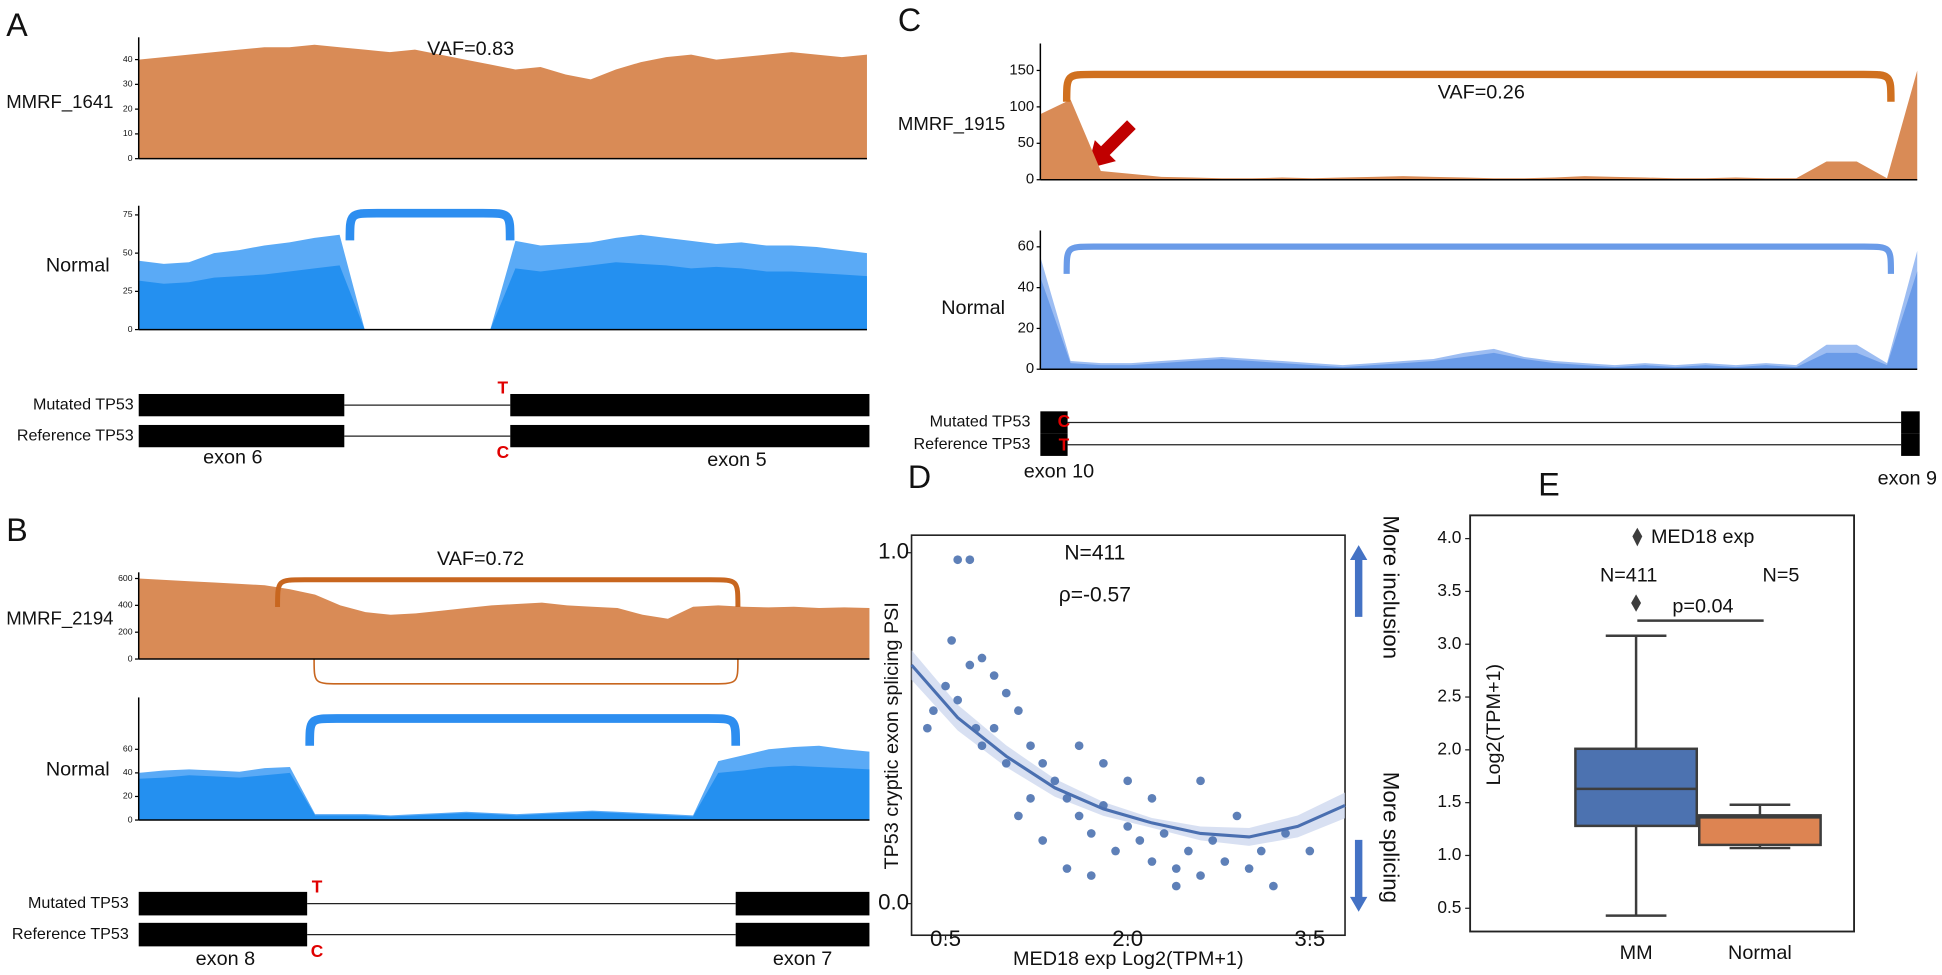 Image resolution: width=1942 pixels, height=975 pixels. I want to click on legend-marker, so click(1637, 537).